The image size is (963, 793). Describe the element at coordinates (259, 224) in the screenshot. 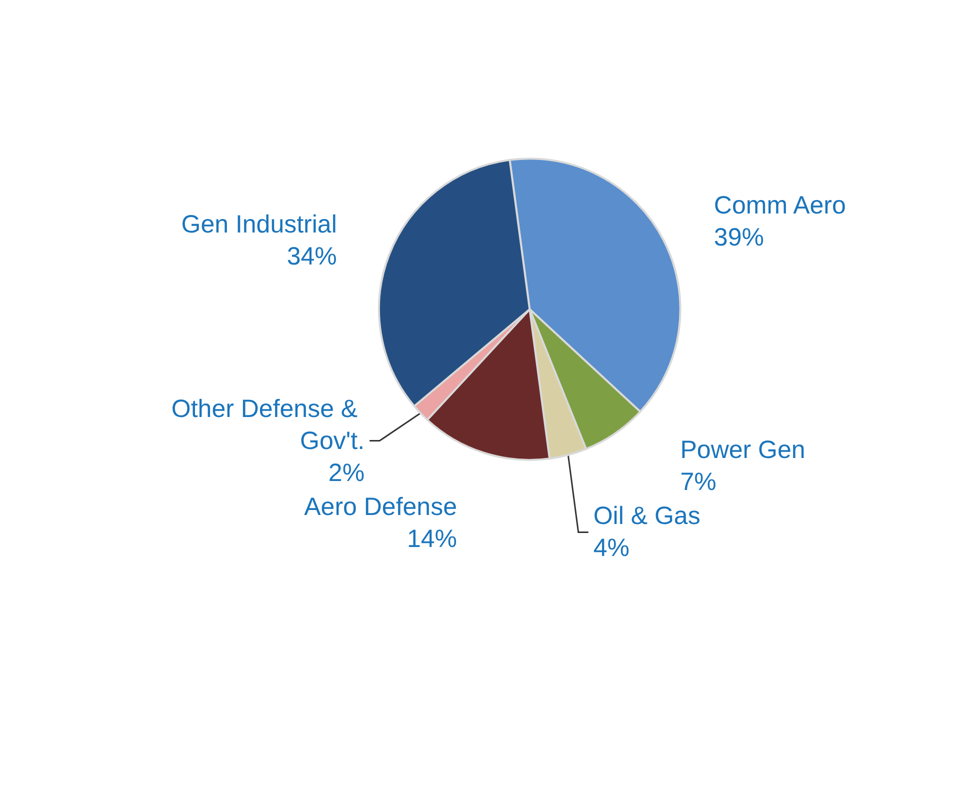

I see `slice-label: Gen Industrial` at that location.